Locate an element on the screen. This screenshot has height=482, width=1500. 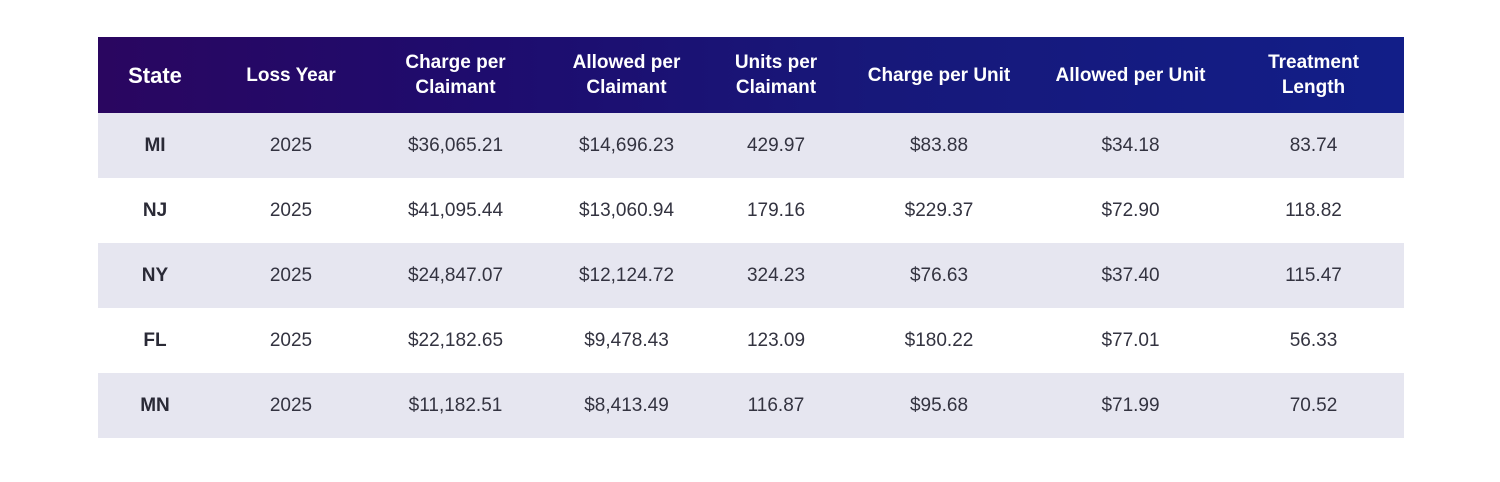
cell-allowed-per-claimant: $12,124.72 is located at coordinates (626, 275).